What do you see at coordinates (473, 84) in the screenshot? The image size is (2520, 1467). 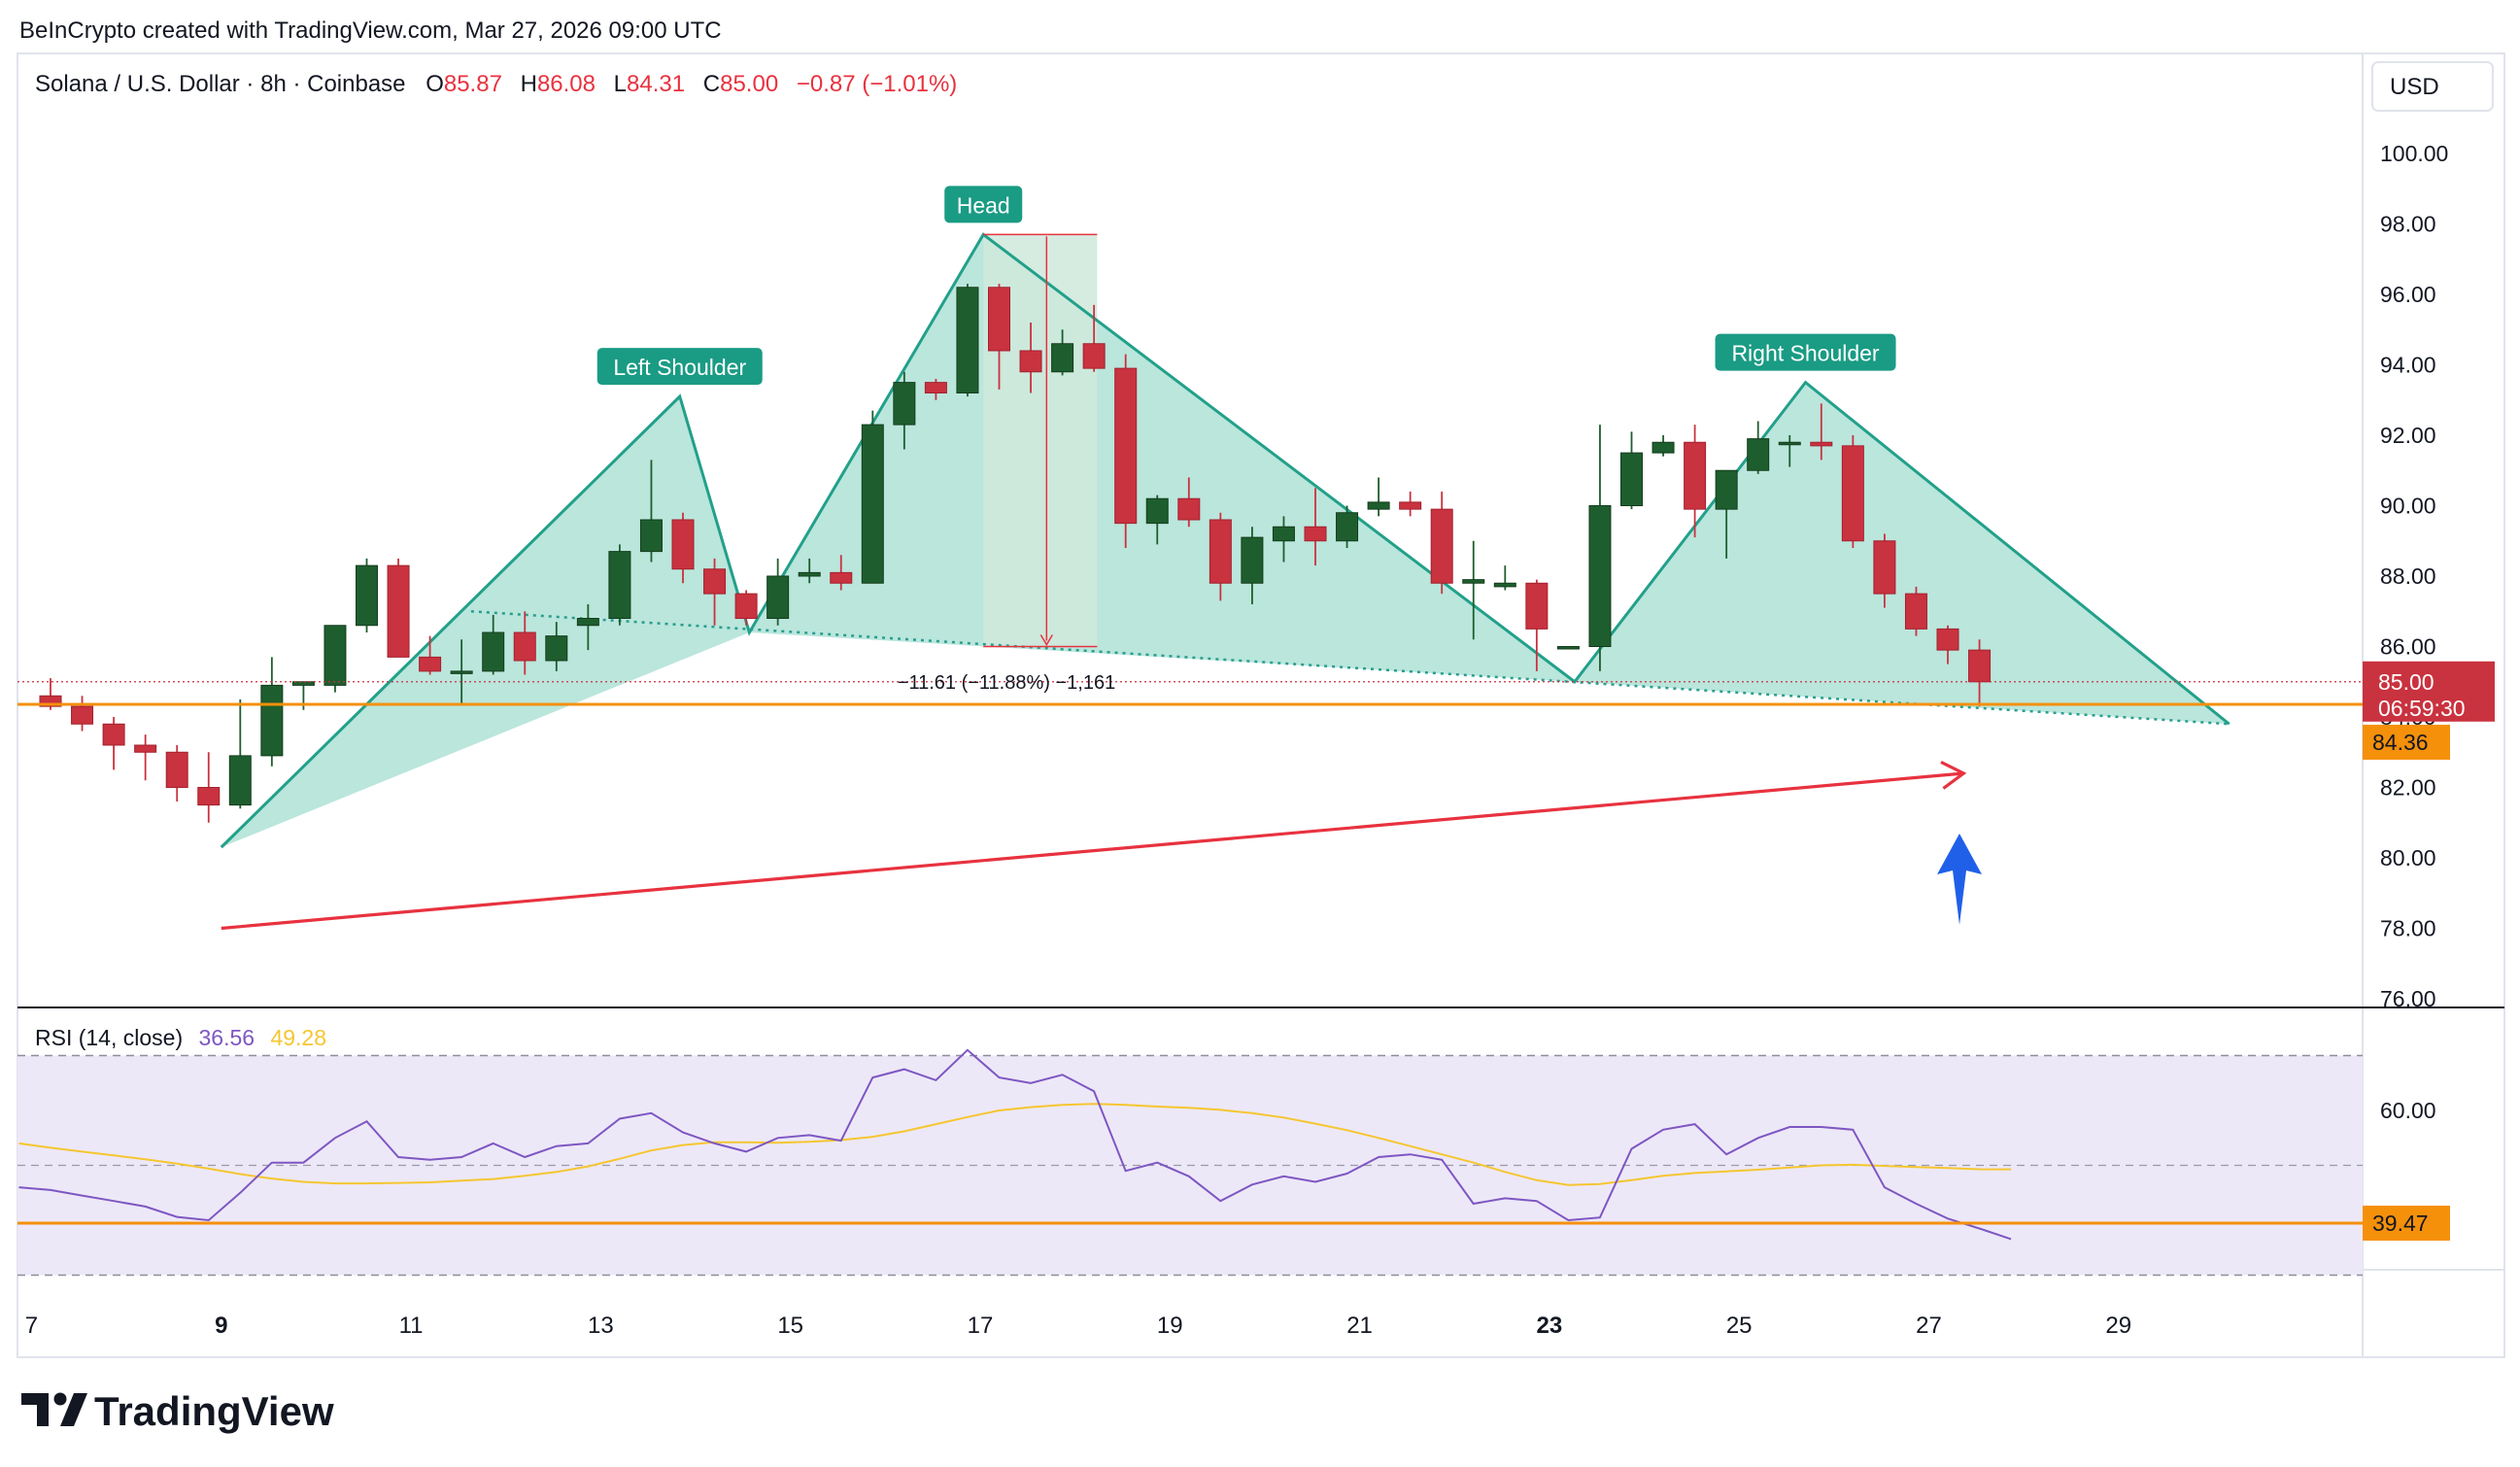 I see `open-value: 85.87` at bounding box center [473, 84].